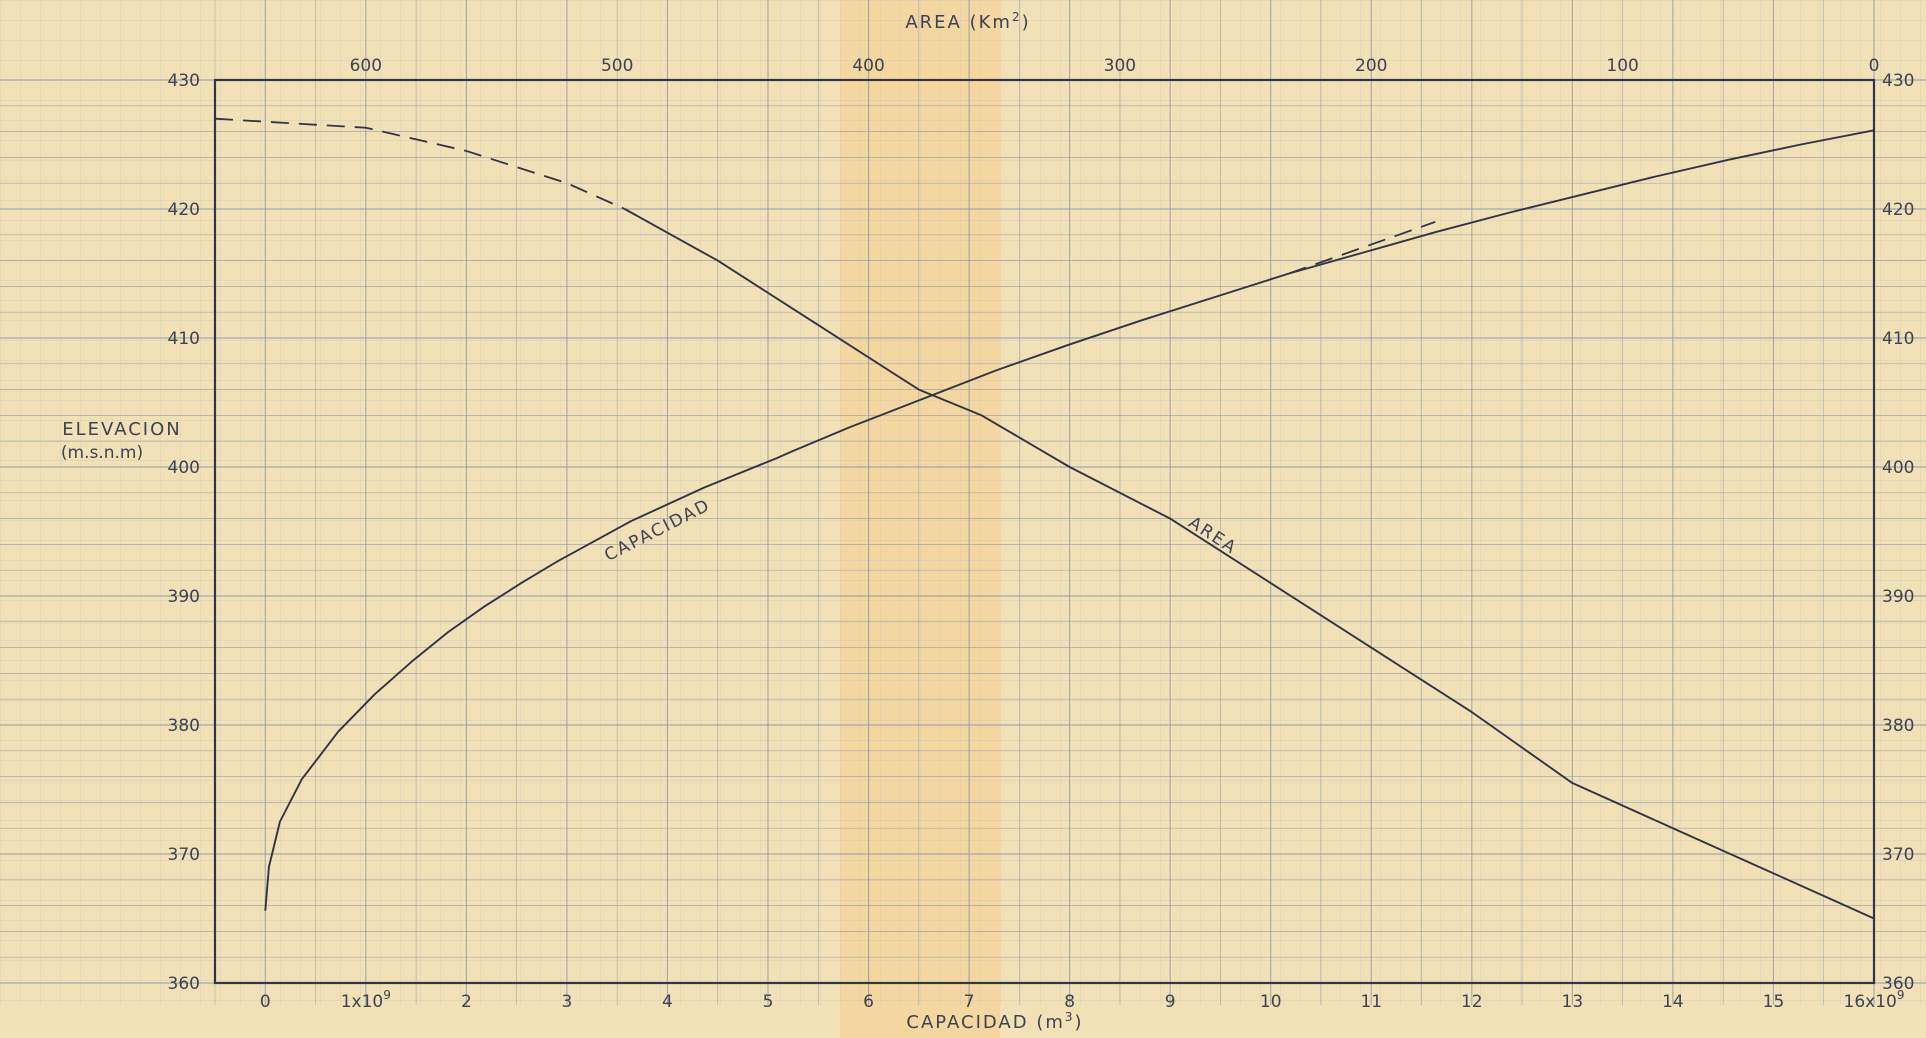  Describe the element at coordinates (1673, 1002) in the screenshot. I see `bottom-tick-label: 14` at that location.